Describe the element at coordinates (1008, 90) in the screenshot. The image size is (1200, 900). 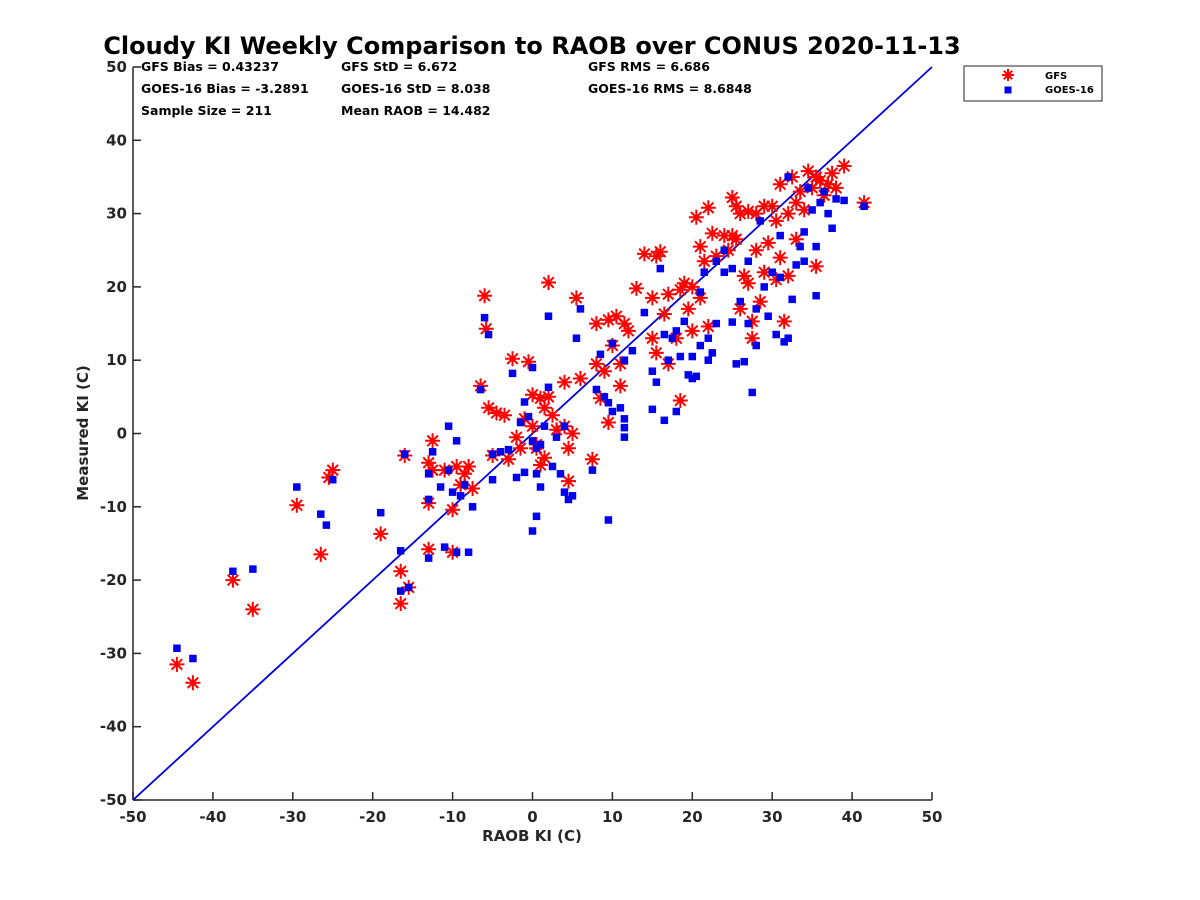
I see `legend-square-icon` at that location.